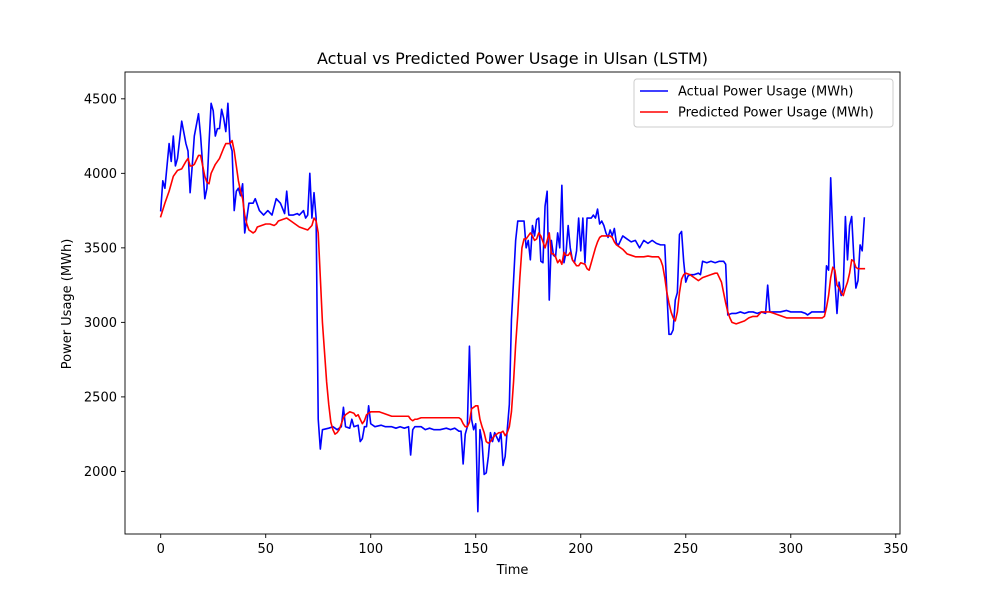 Image resolution: width=1000 pixels, height=600 pixels. What do you see at coordinates (475, 549) in the screenshot?
I see `x-tick-label: 150` at bounding box center [475, 549].